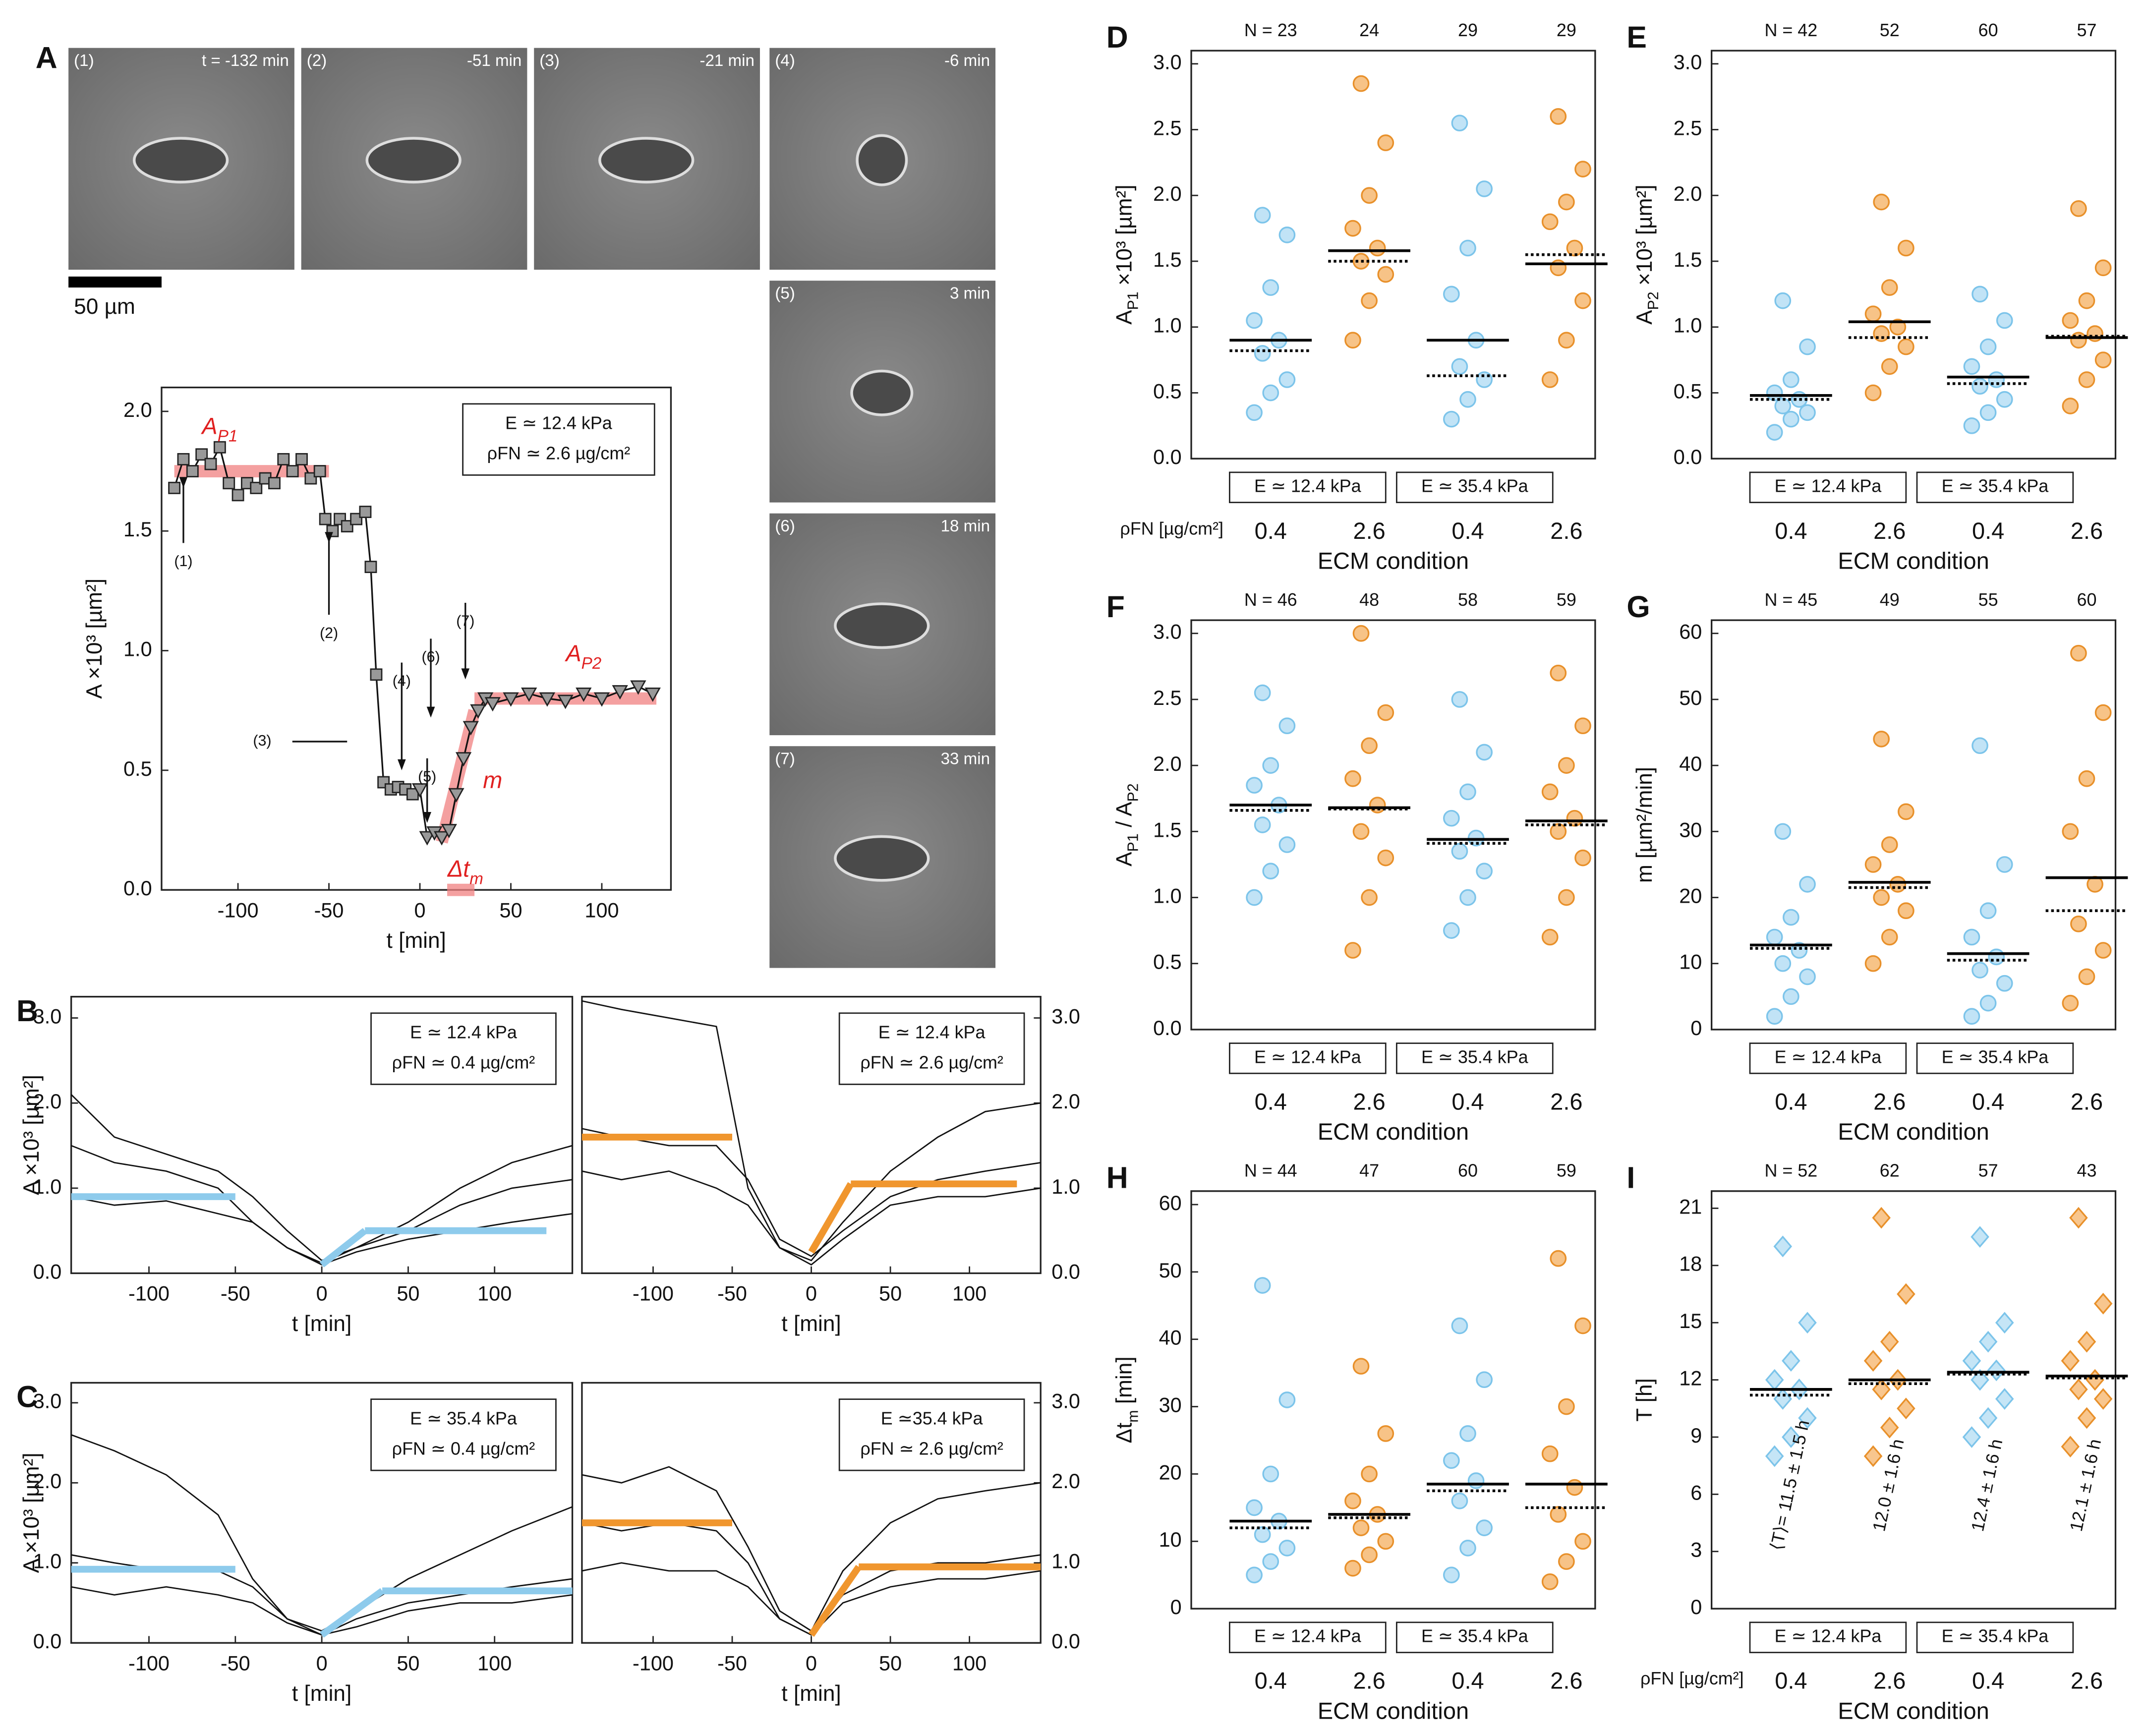 This screenshot has height=1736, width=2147. I want to click on panel-label: H, so click(1117, 1178).